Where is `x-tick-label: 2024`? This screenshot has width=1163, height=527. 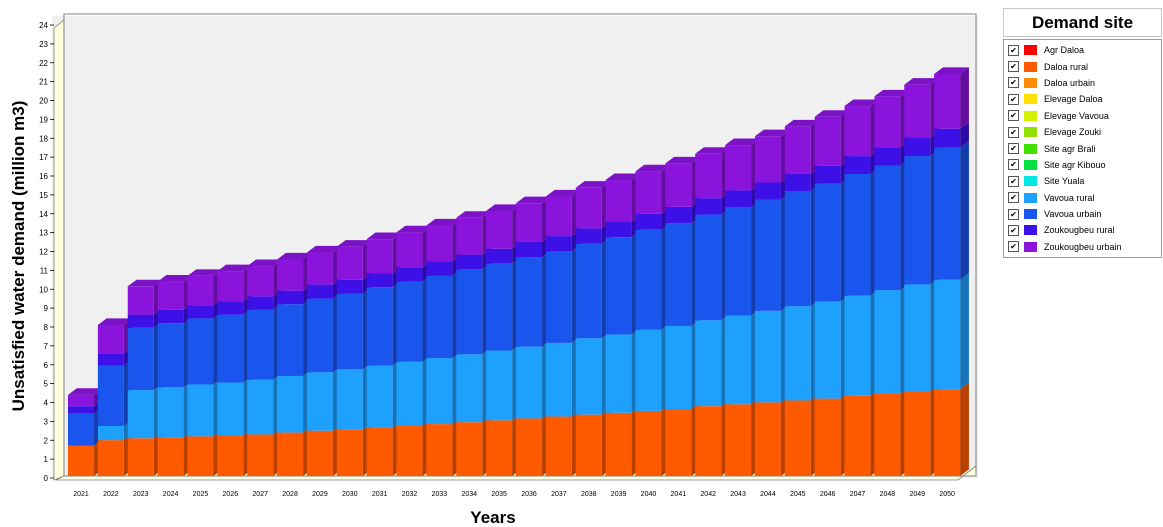 x-tick-label: 2024 is located at coordinates (171, 494).